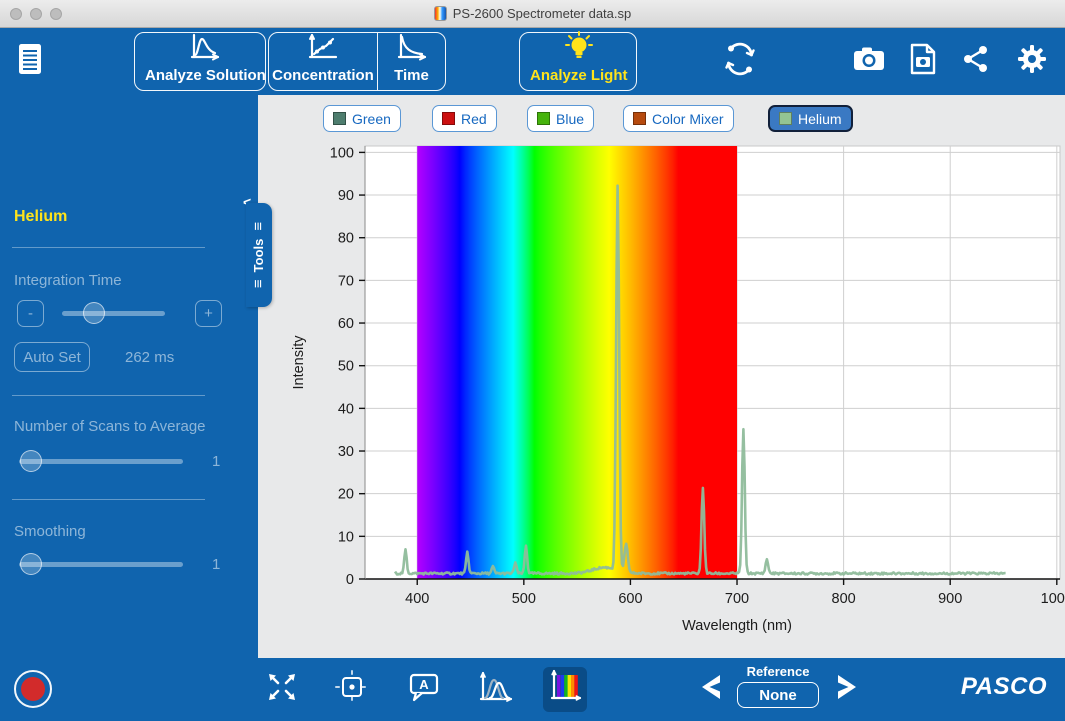 The width and height of the screenshot is (1065, 721). What do you see at coordinates (36, 14) in the screenshot?
I see `minimize-button` at bounding box center [36, 14].